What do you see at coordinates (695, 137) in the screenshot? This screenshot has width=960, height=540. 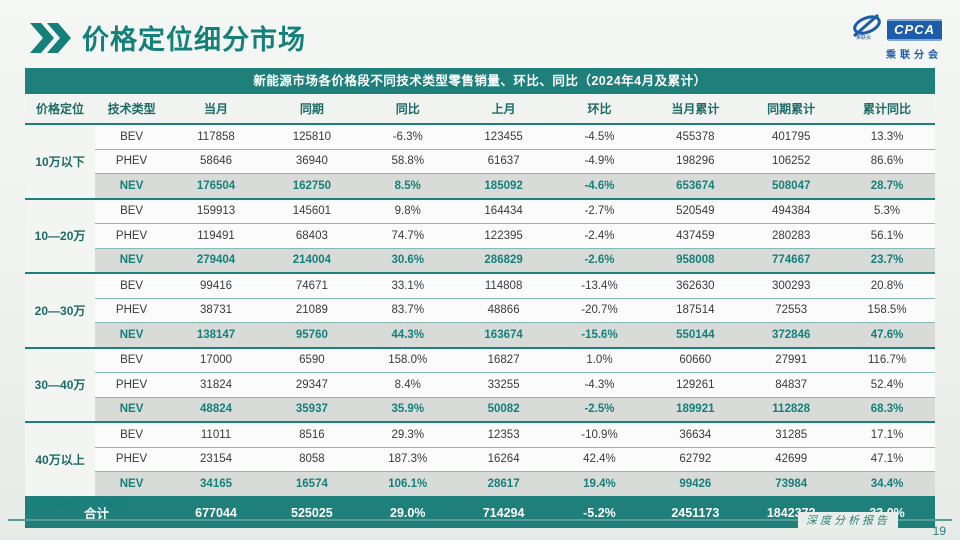 I see `value-cell: 455378` at bounding box center [695, 137].